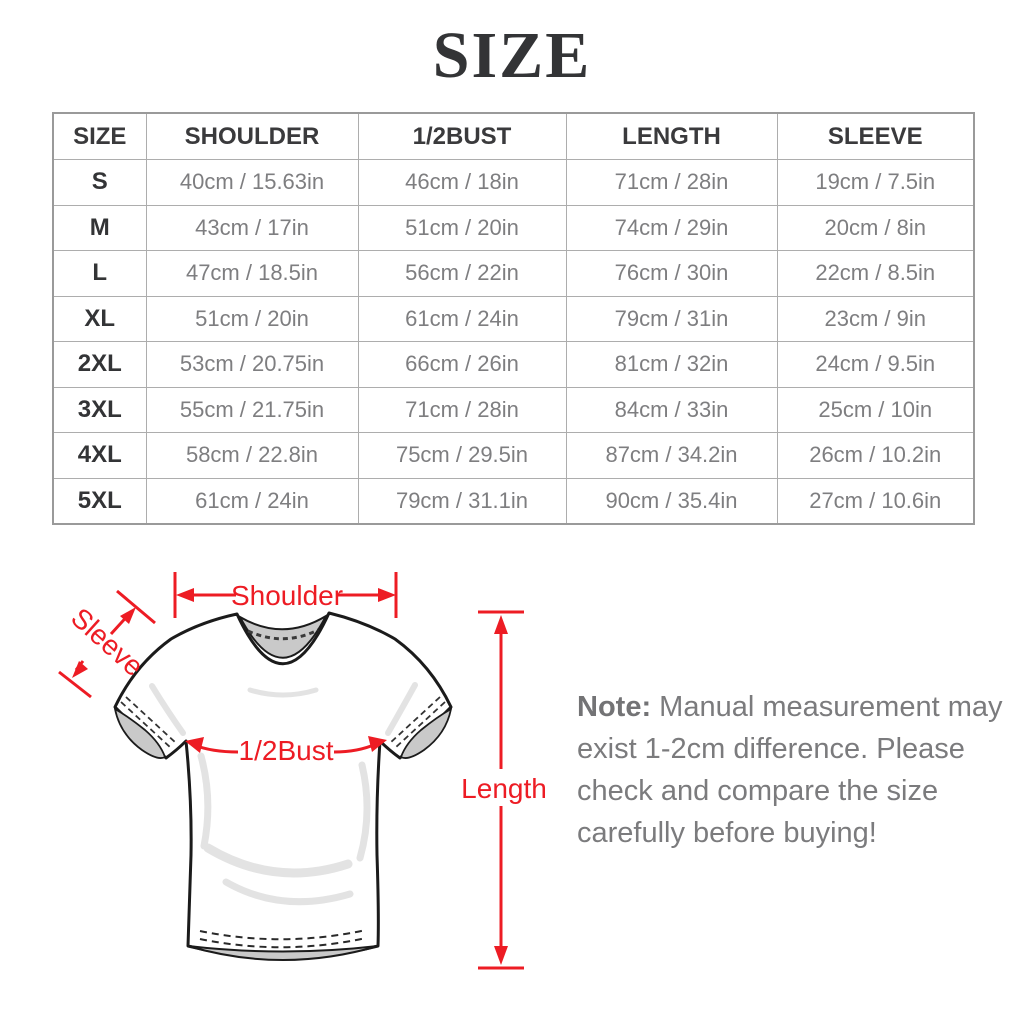 The image size is (1024, 1024). I want to click on column-header: SIZE, so click(99, 136).